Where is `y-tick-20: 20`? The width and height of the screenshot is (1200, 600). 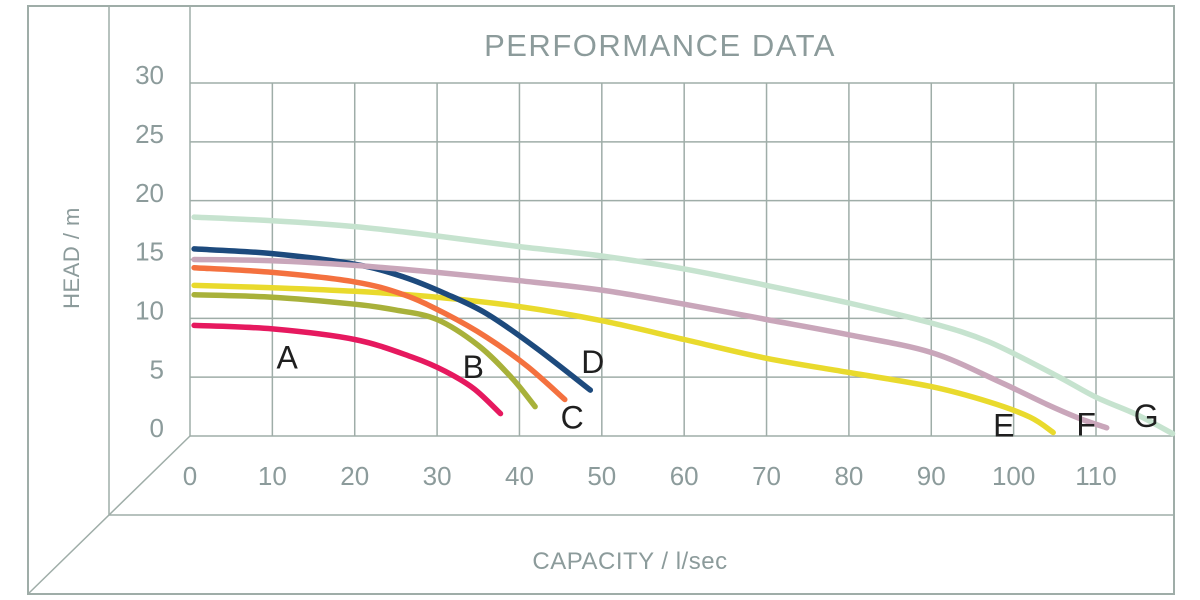 y-tick-20: 20 is located at coordinates (149, 193).